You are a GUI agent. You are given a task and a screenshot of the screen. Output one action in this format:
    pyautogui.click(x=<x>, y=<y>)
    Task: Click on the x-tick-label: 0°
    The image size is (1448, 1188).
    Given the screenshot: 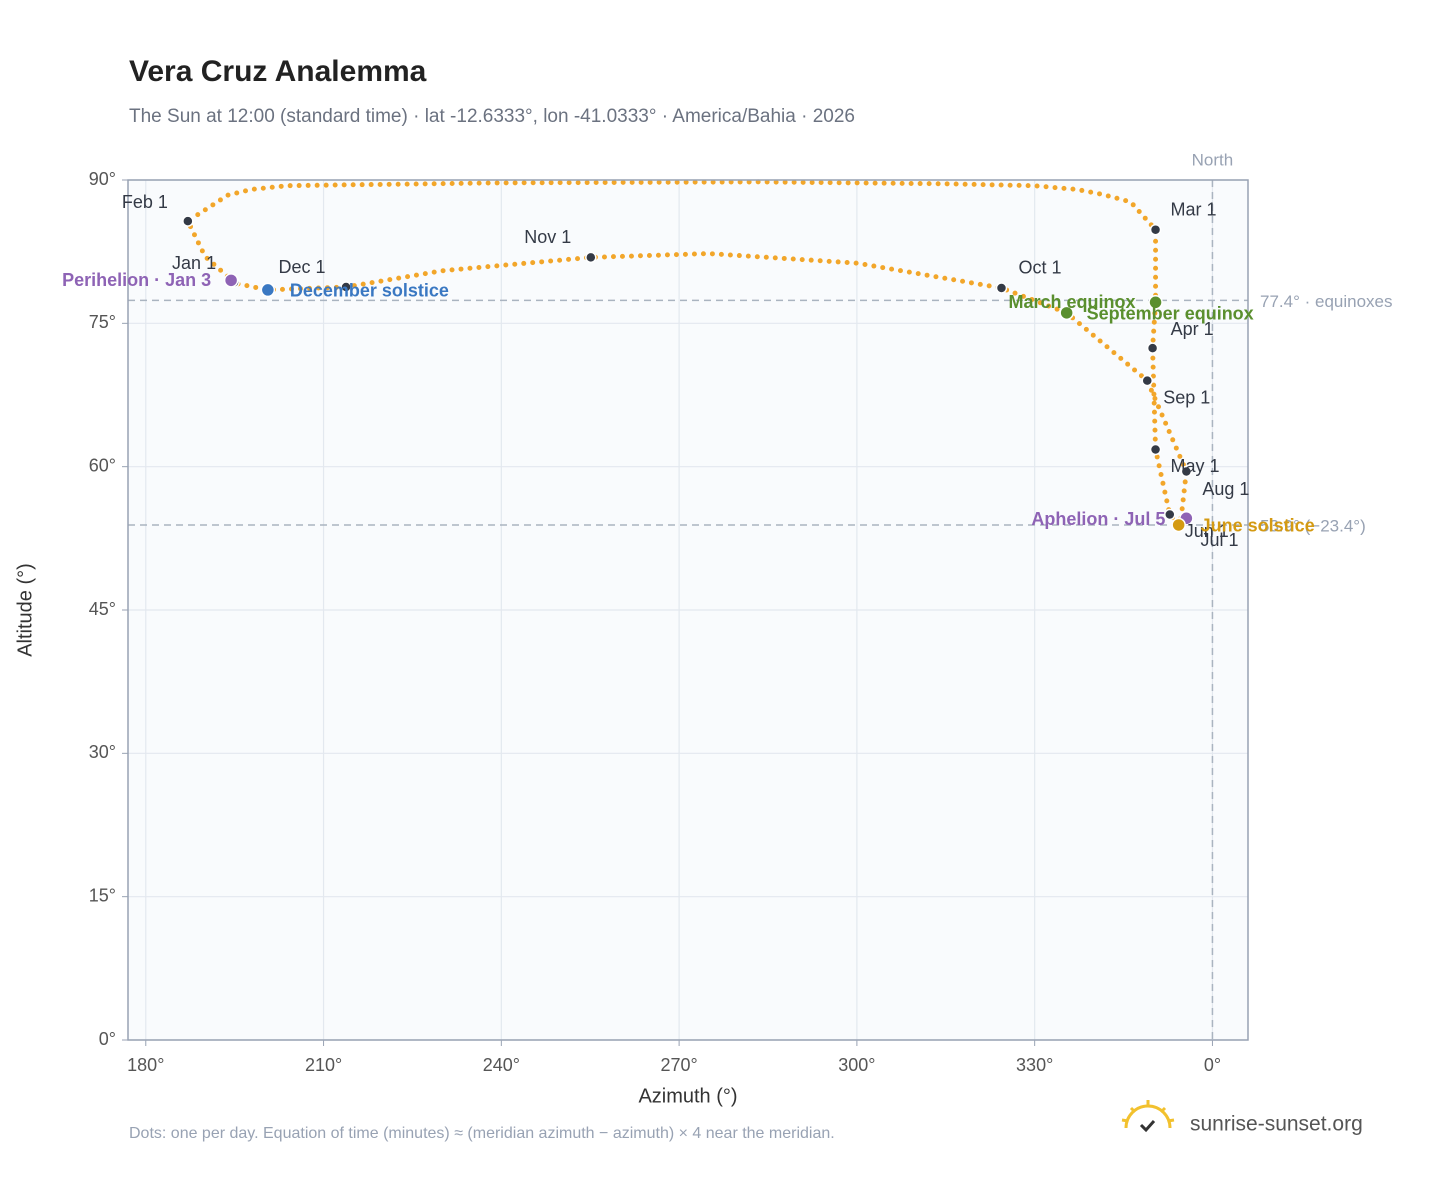 What is the action you would take?
    pyautogui.click(x=1212, y=1065)
    